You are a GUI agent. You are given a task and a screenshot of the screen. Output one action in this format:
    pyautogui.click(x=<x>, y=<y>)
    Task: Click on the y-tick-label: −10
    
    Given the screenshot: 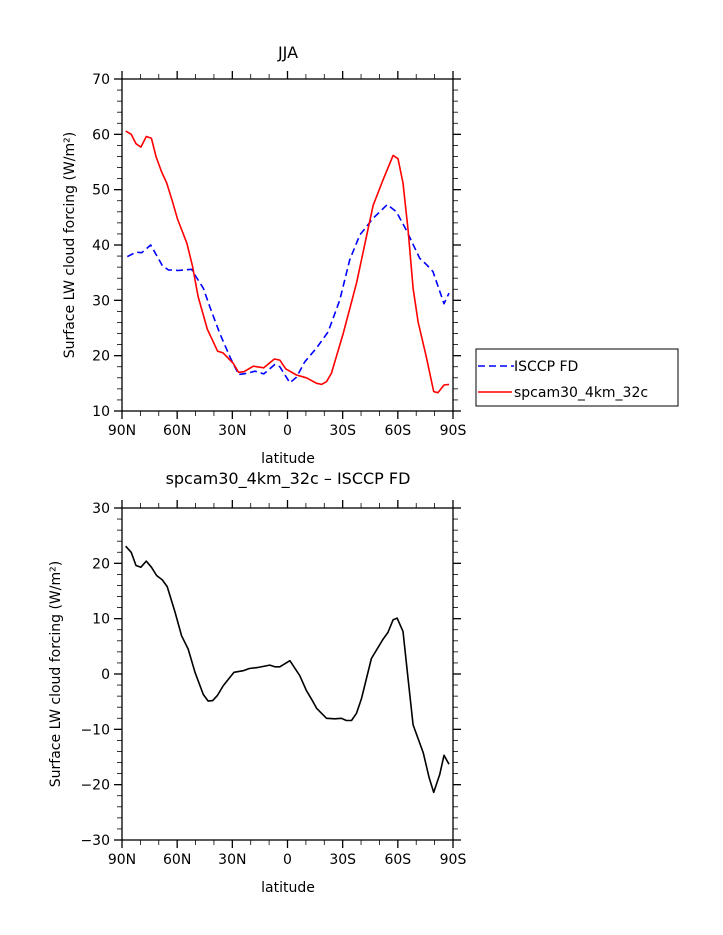 What is the action you would take?
    pyautogui.click(x=95, y=730)
    